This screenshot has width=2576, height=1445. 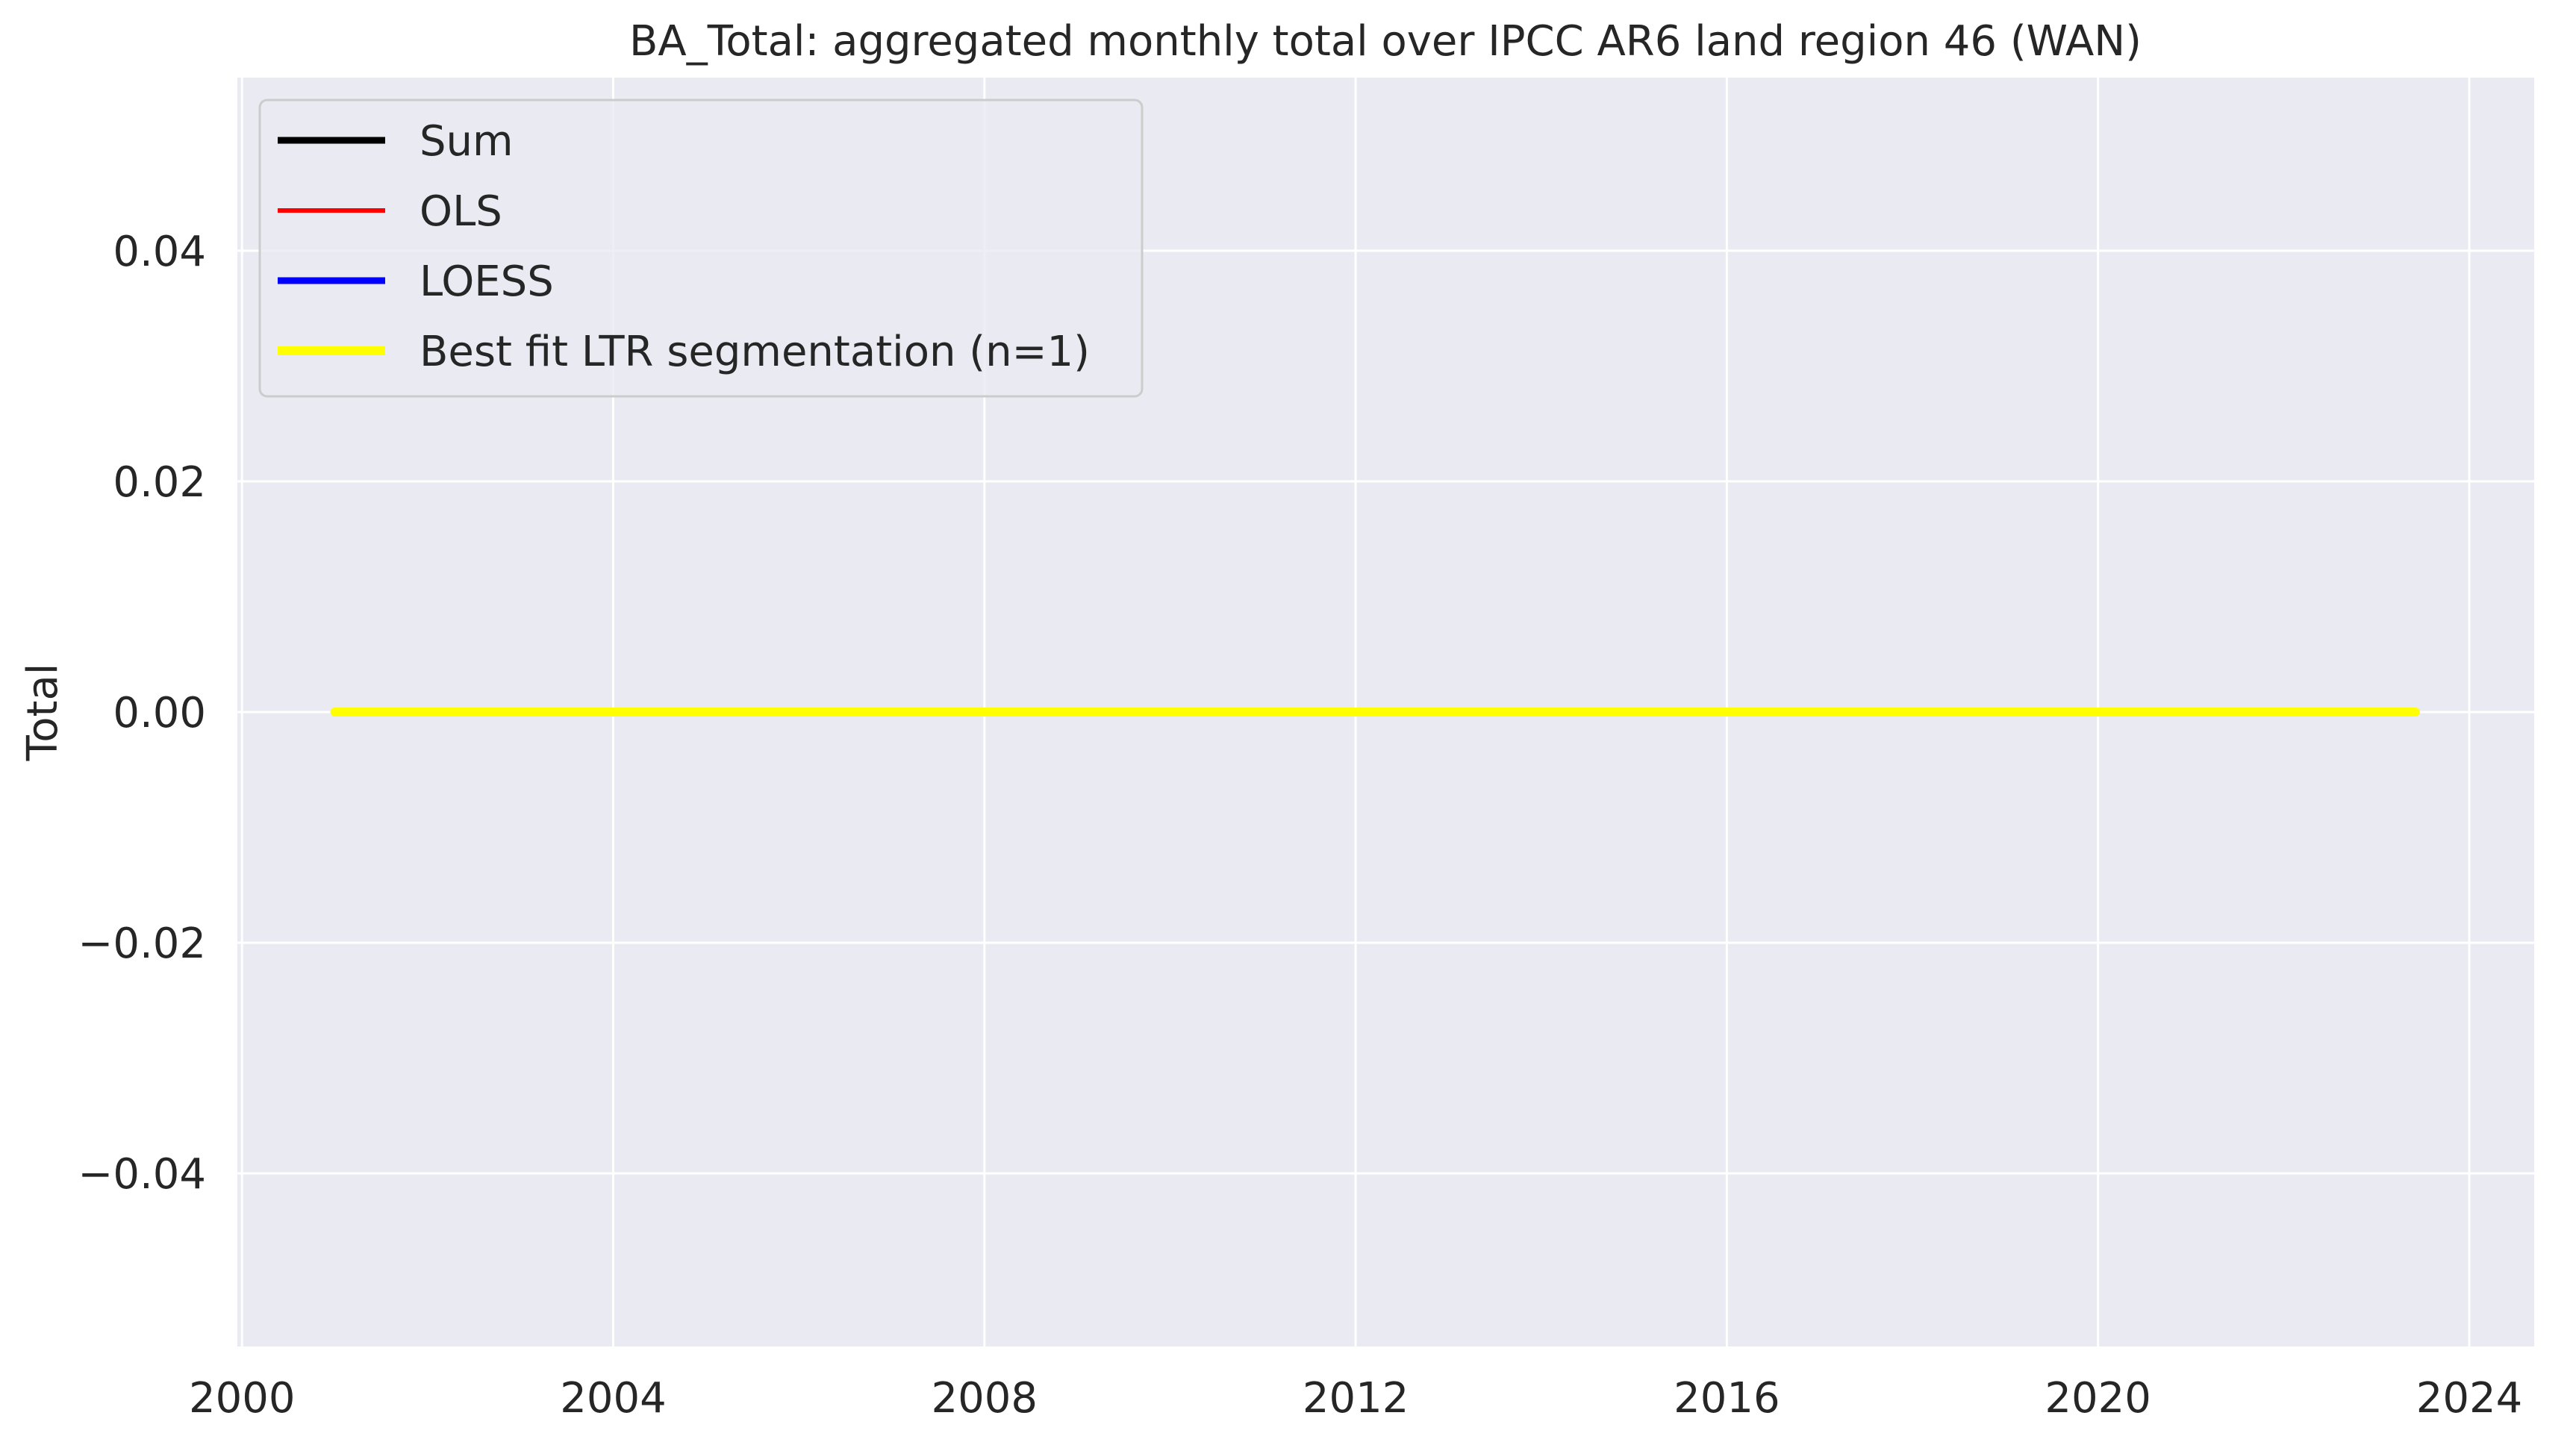 I want to click on y-tick-label: −0.04, so click(x=142, y=1174).